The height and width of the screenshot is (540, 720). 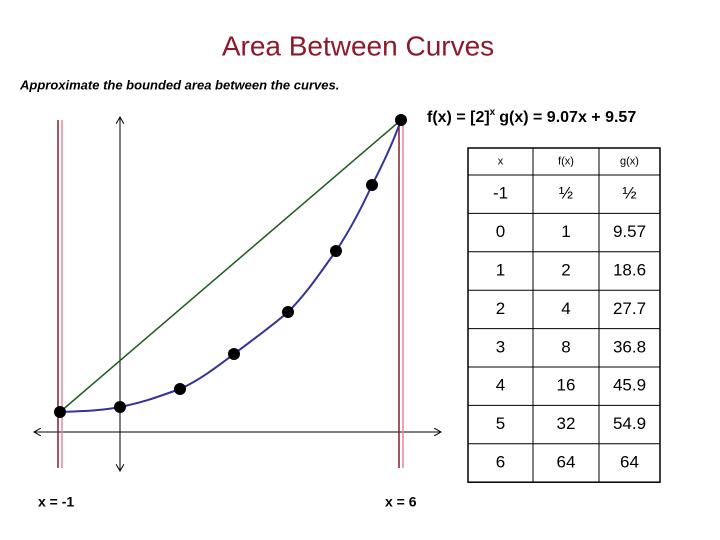 What do you see at coordinates (500, 461) in the screenshot?
I see `table-cell: 6` at bounding box center [500, 461].